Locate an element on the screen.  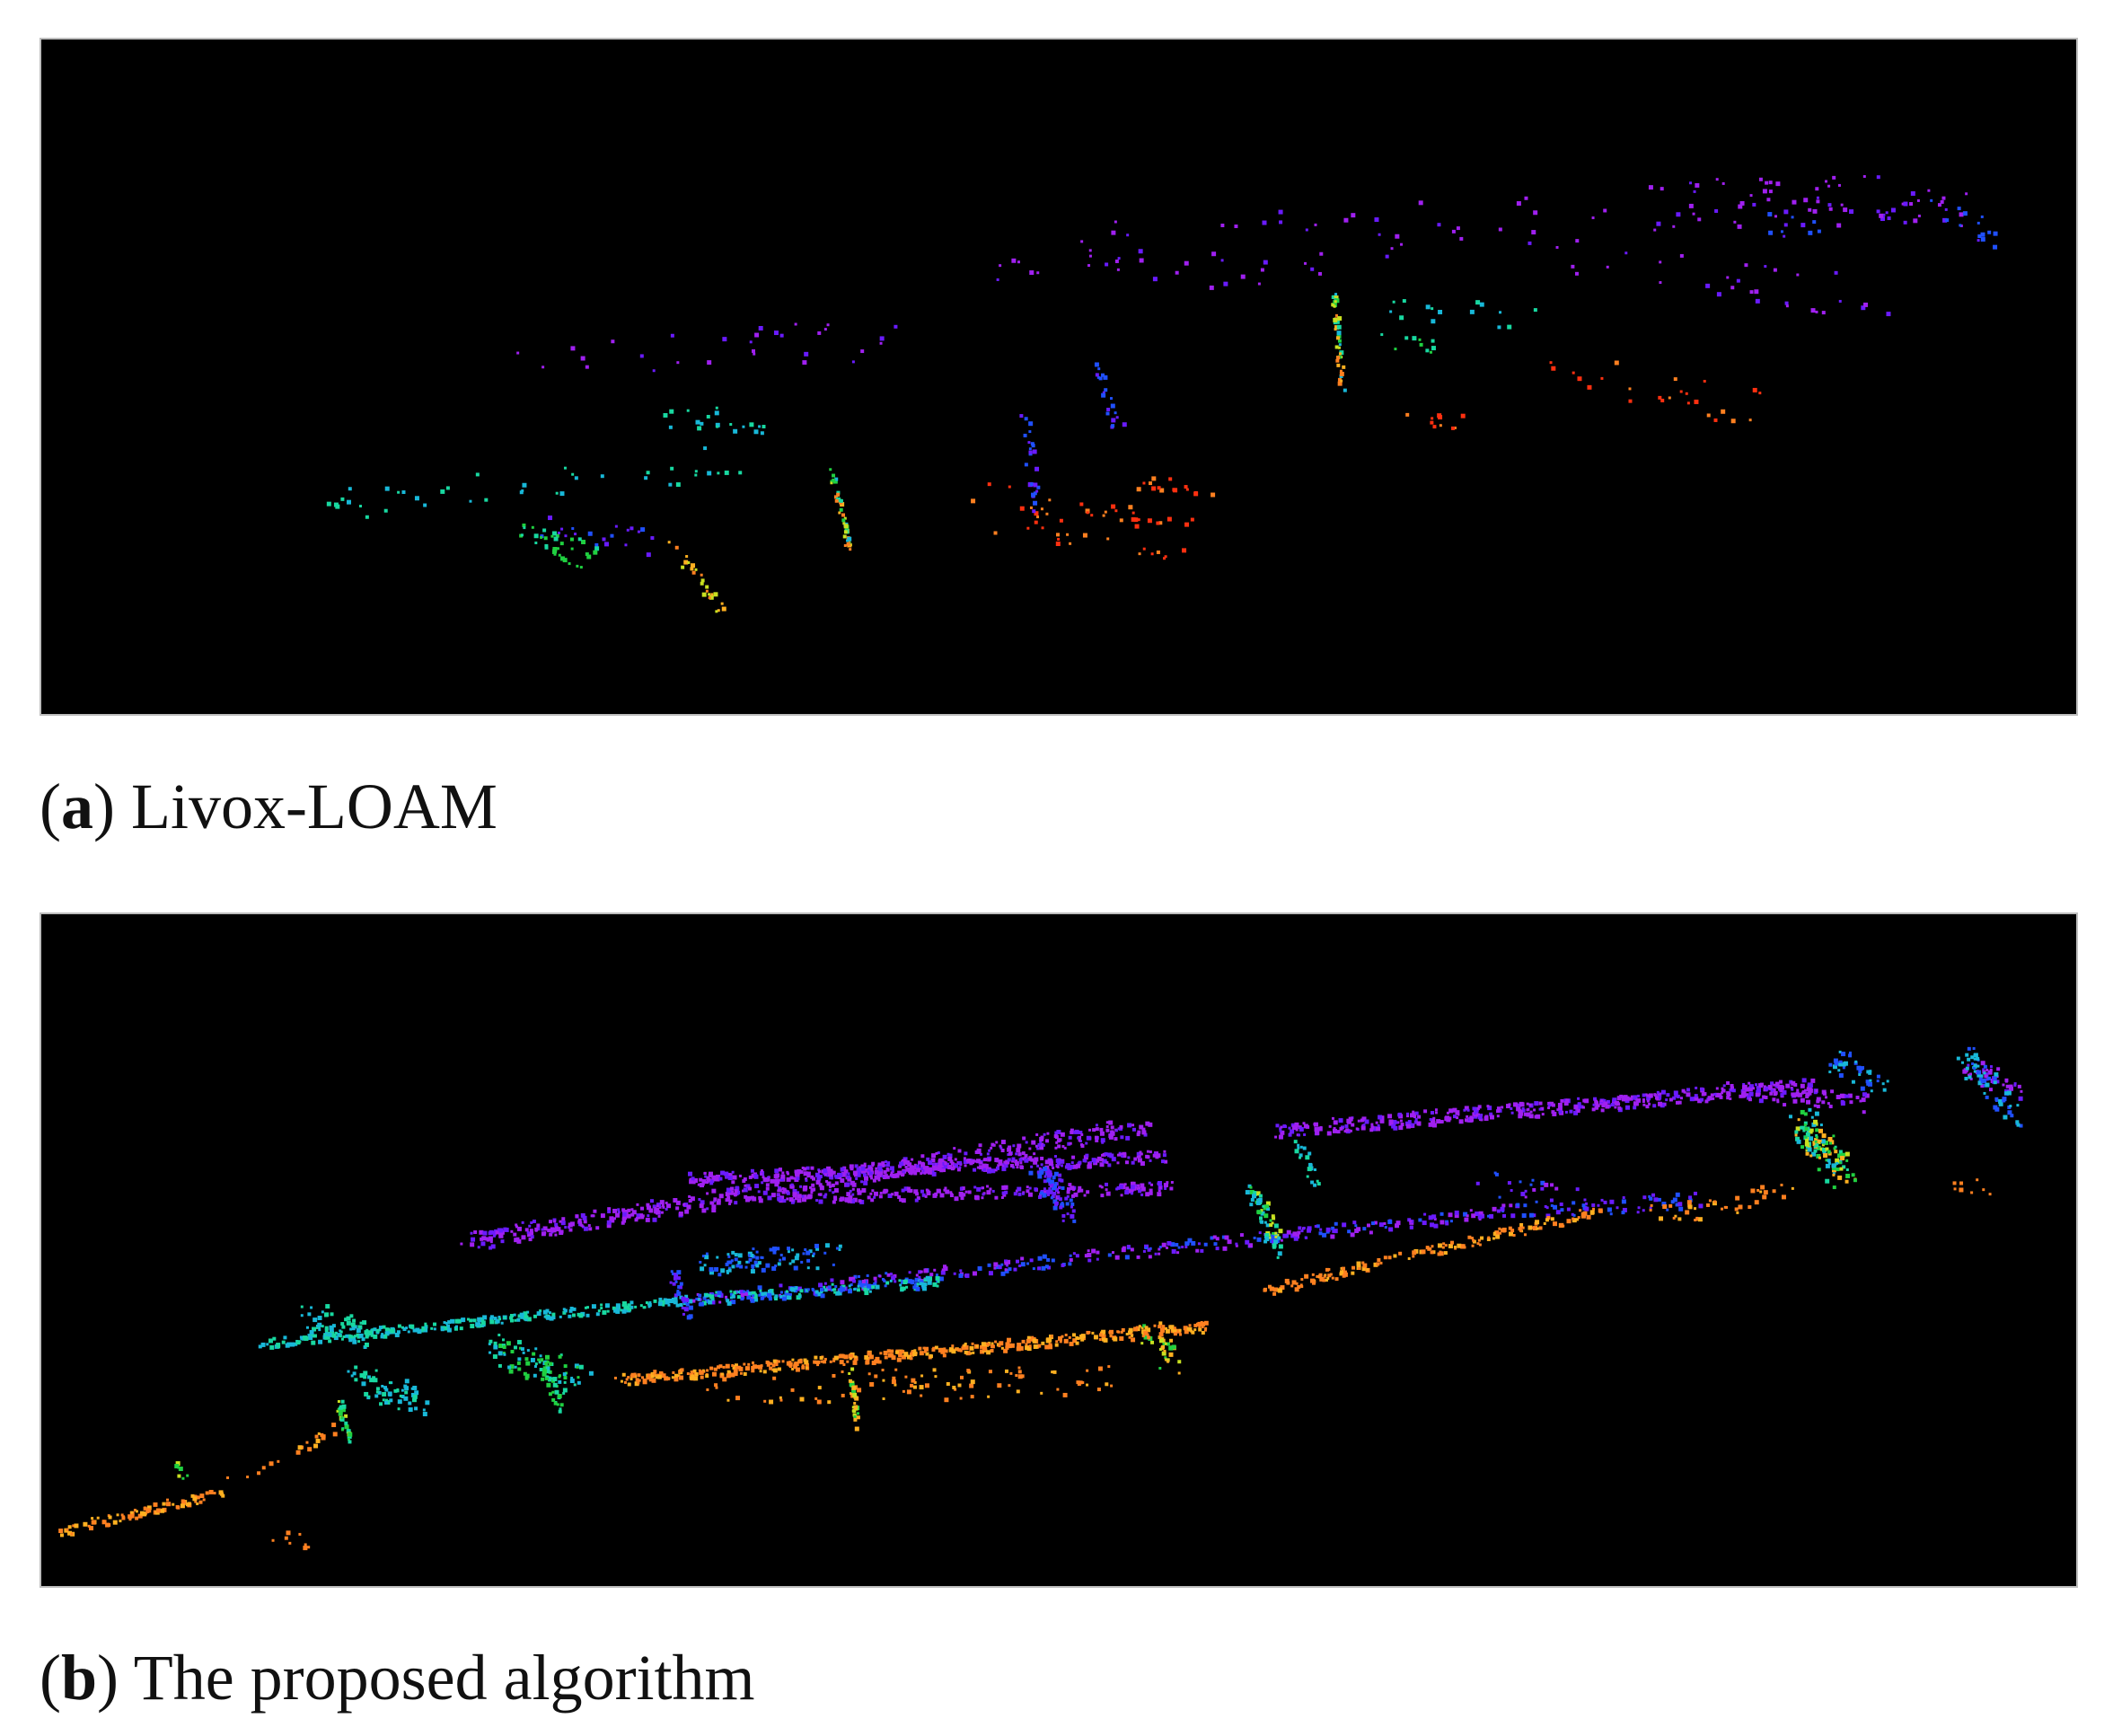
caption-a: (a) Livox-LOAM is located at coordinates (268, 807).